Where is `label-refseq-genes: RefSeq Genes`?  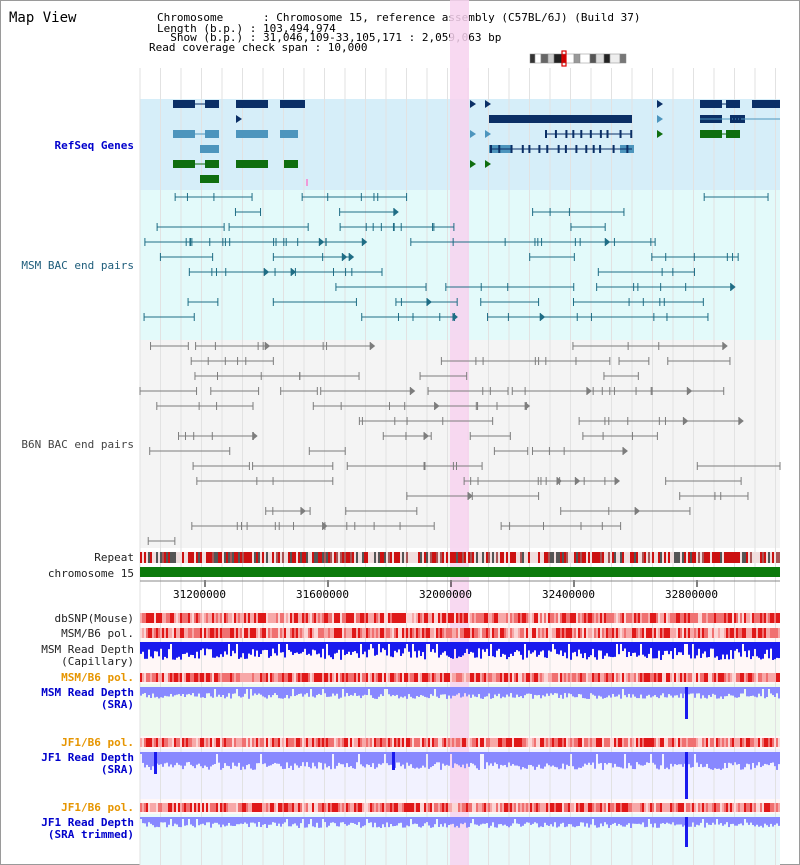 label-refseq-genes: RefSeq Genes is located at coordinates (94, 145).